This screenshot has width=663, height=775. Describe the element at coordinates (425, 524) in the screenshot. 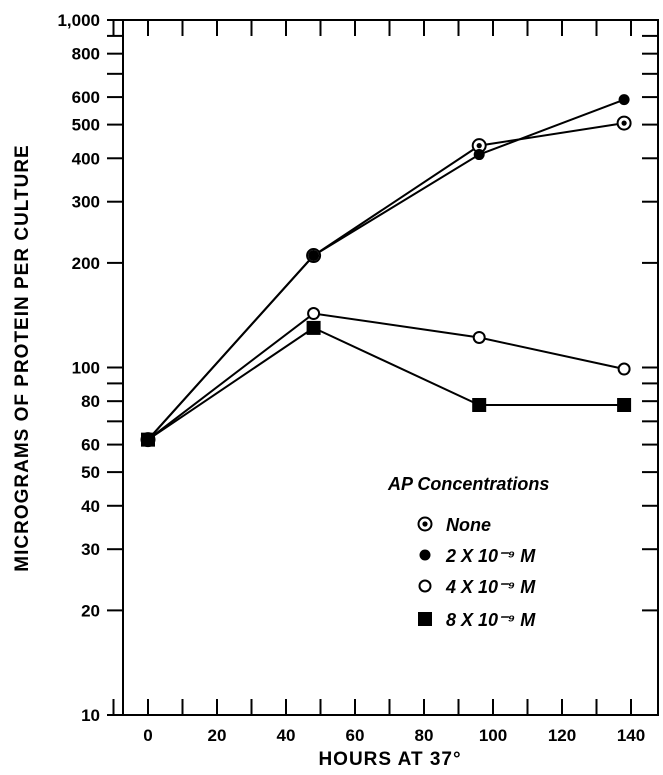

I see `legend-marker-center` at that location.